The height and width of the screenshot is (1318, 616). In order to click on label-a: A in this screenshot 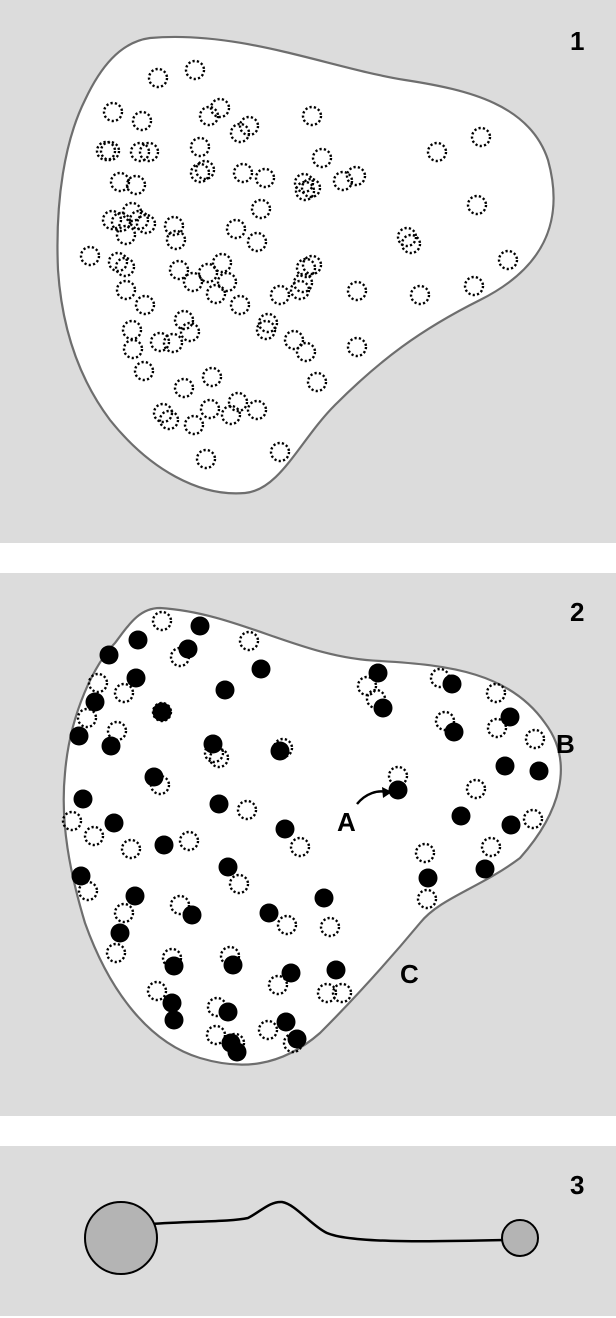, I will do `click(346, 822)`.